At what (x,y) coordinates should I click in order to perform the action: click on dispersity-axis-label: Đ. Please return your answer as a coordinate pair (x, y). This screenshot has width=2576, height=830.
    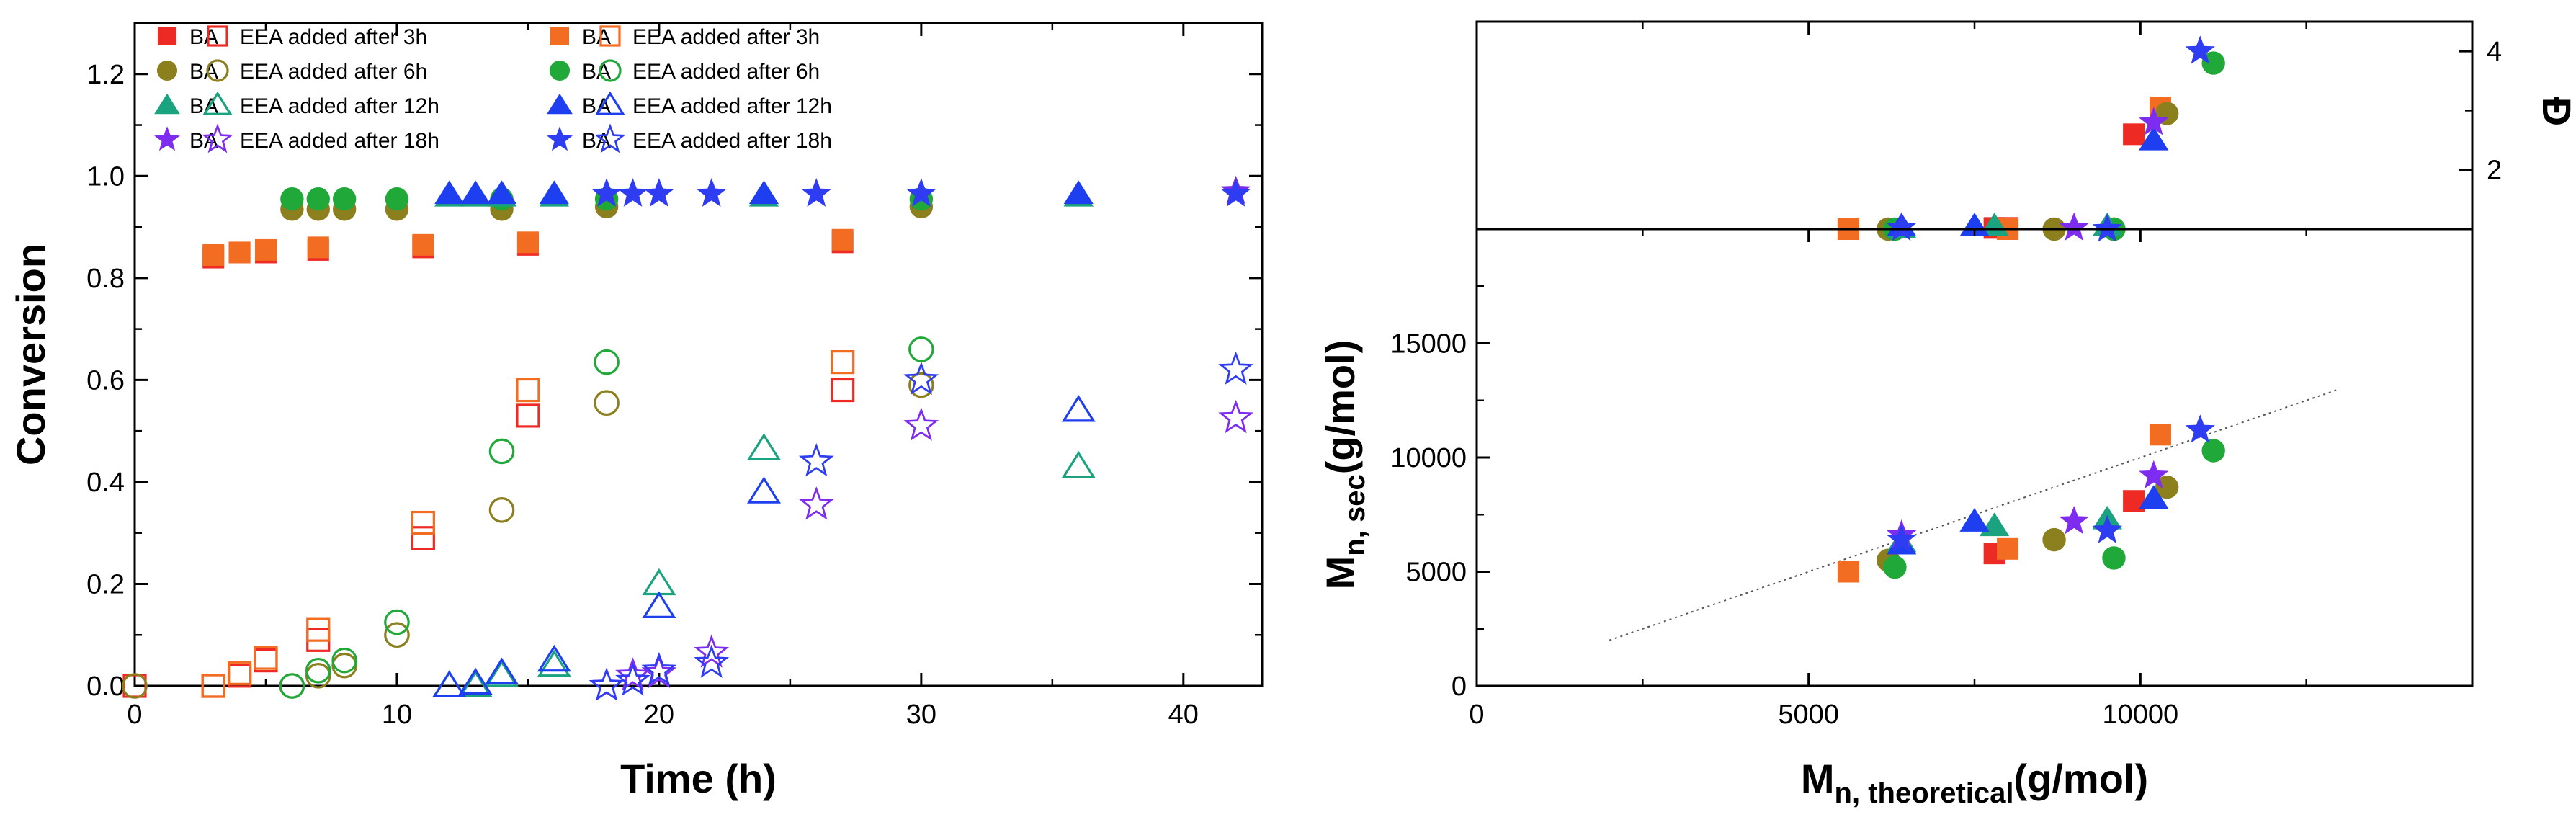
    Looking at the image, I should click on (2555, 112).